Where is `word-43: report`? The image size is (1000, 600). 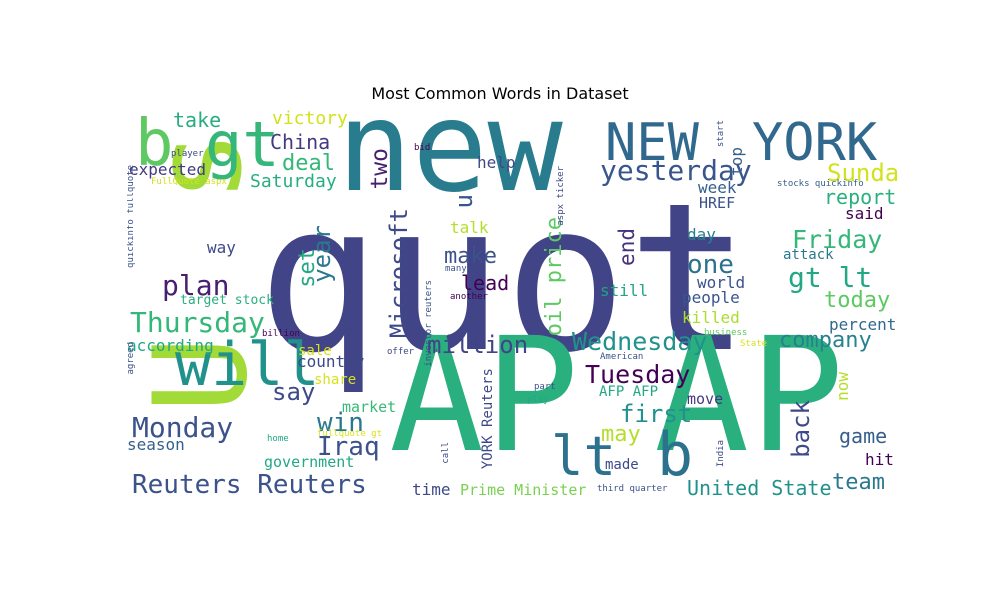 word-43: report is located at coordinates (860, 197).